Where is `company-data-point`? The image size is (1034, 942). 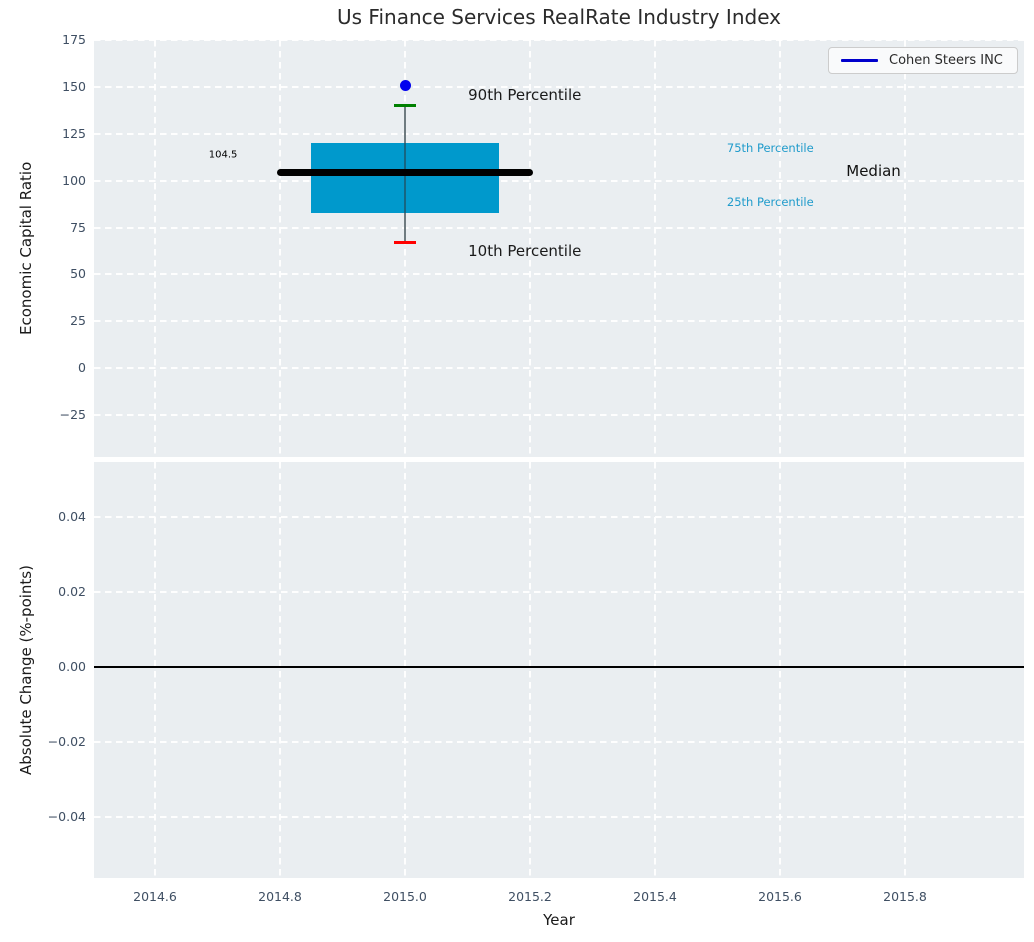
company-data-point is located at coordinates (405, 85).